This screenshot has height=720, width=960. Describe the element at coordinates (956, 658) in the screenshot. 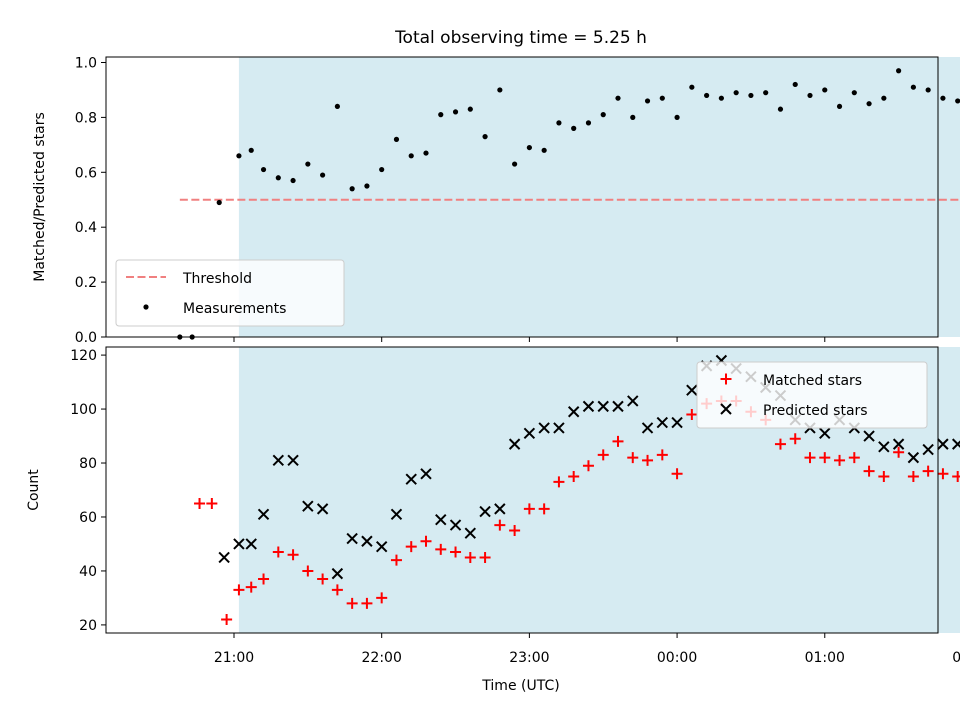

I see `x-tick-label: 02:00` at that location.